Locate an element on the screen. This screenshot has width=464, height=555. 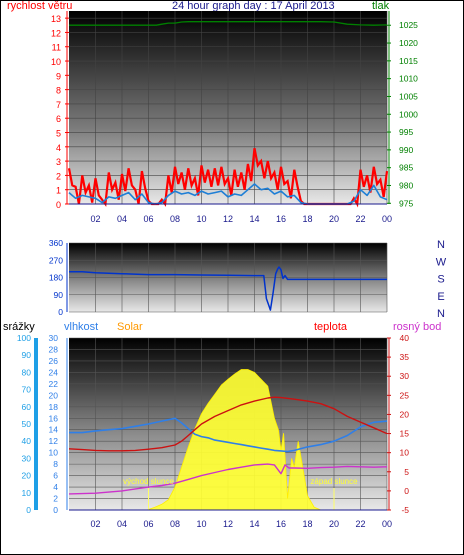
humidity-tick-label: 28 is located at coordinates (54, 349).